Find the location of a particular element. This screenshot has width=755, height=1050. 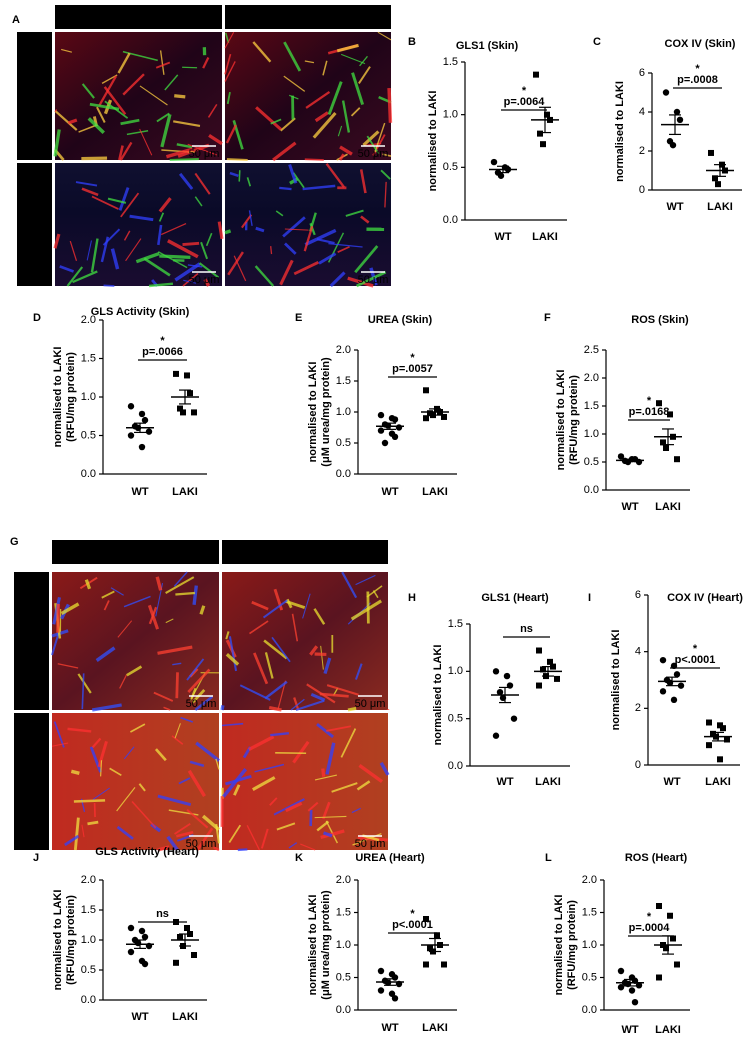

micrograph is located at coordinates (305, 641).